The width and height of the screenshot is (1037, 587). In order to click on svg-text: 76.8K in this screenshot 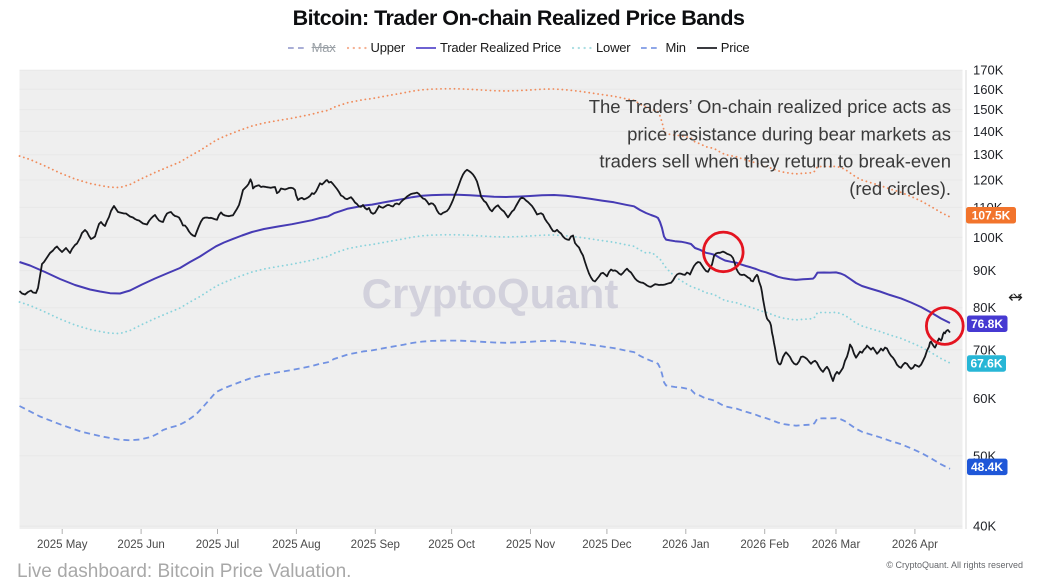, I will do `click(987, 324)`.